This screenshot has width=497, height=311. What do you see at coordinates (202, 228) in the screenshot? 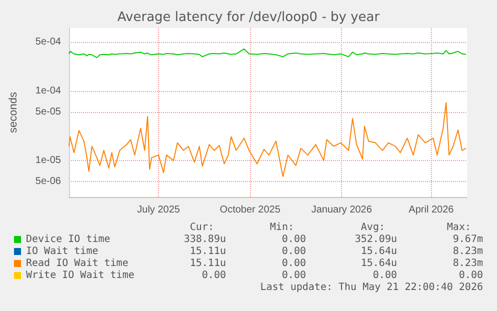
I see `text: Cur:` at bounding box center [202, 228].